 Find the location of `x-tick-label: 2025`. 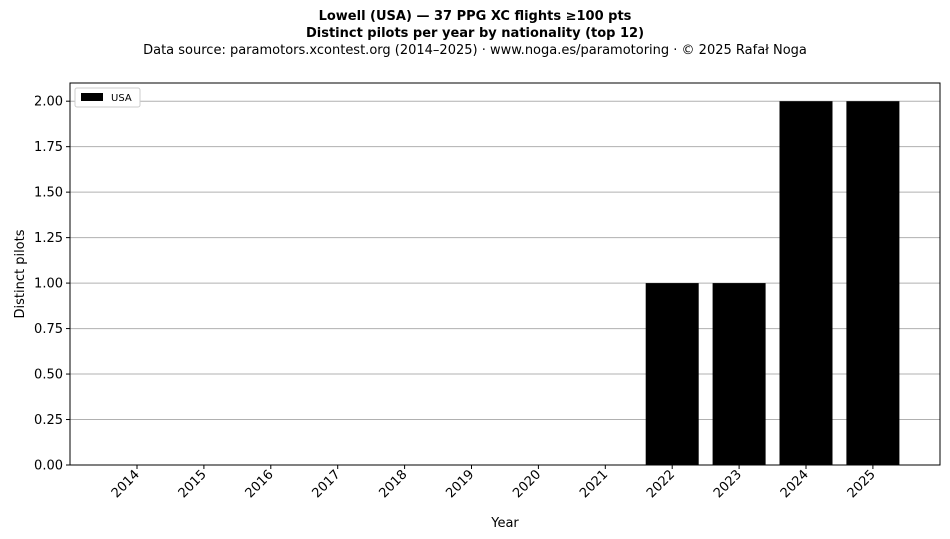

x-tick-label: 2025 is located at coordinates (862, 484).